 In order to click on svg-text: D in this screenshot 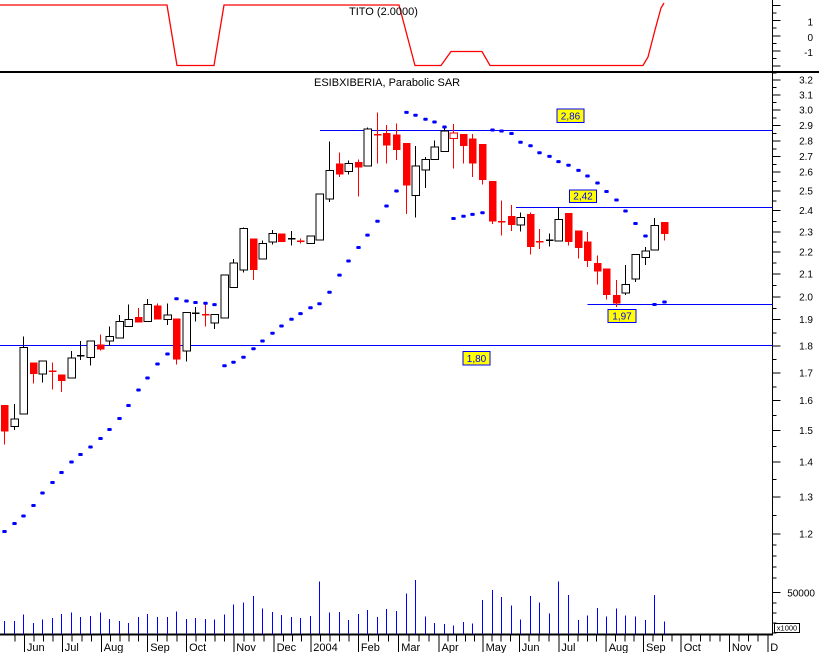, I will do `click(774, 647)`.